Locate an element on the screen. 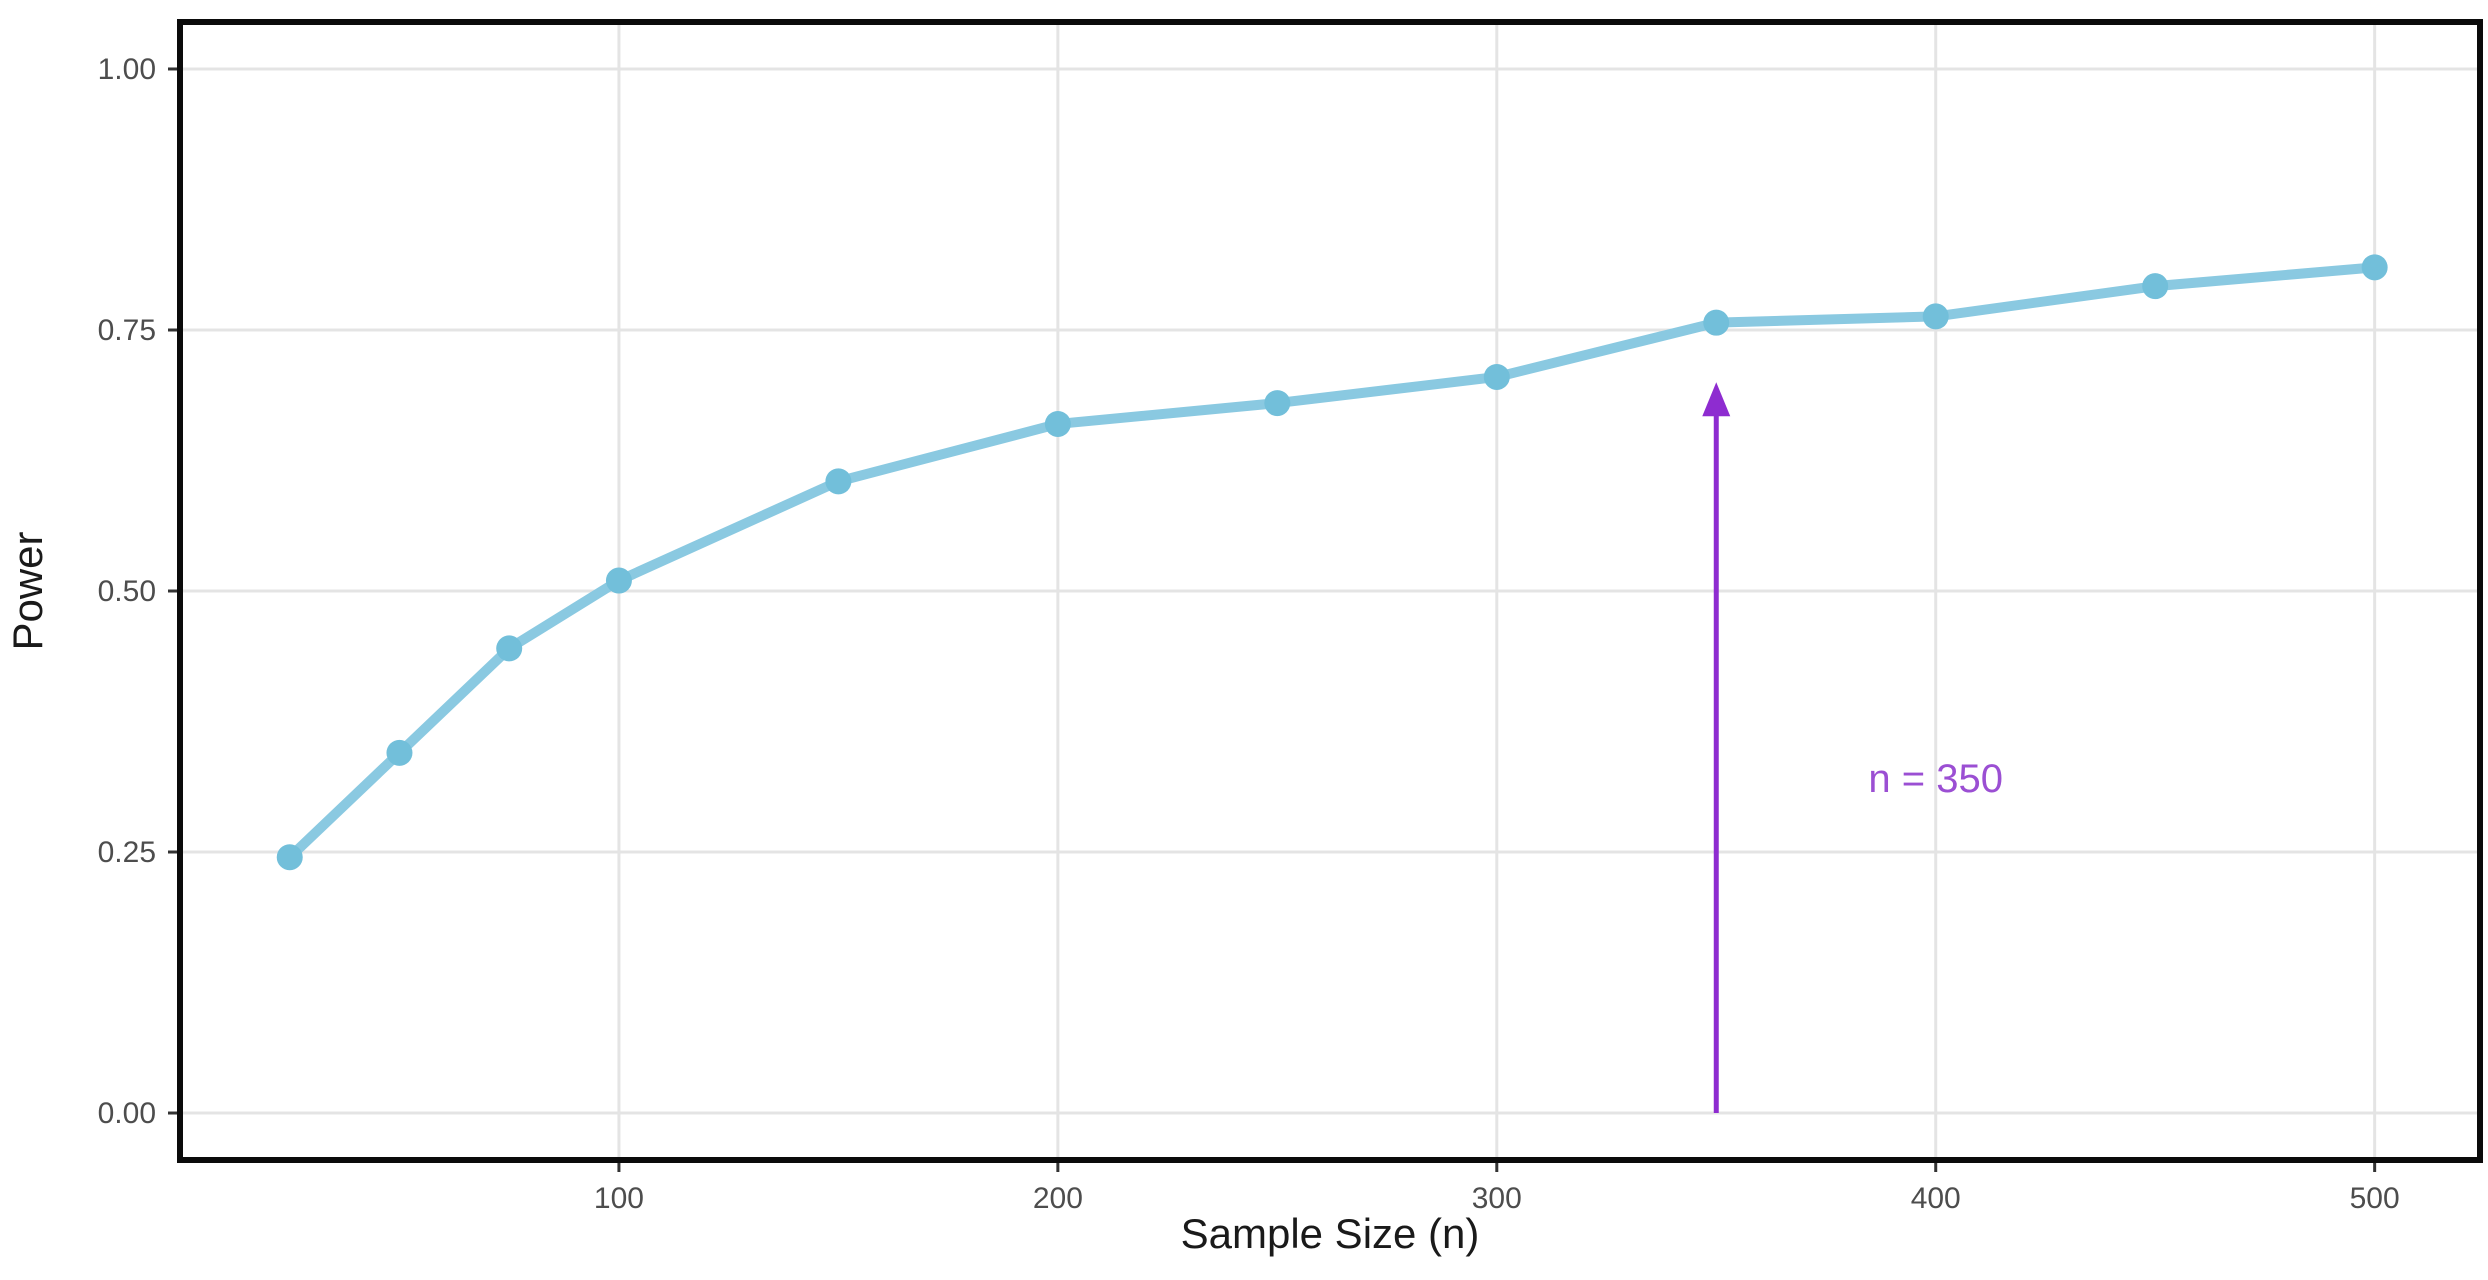 This screenshot has width=2488, height=1280. annotation-label: n = 350 is located at coordinates (1935, 779).